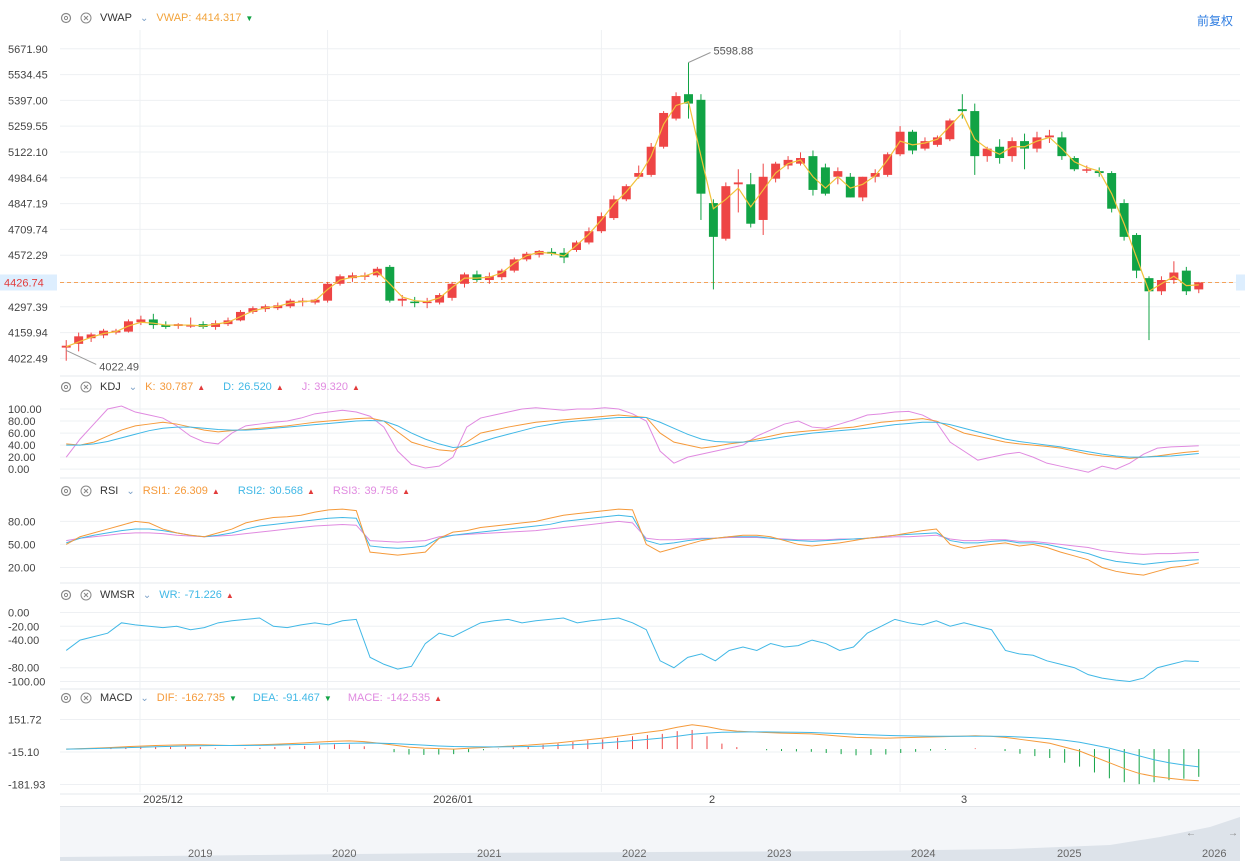  Describe the element at coordinates (1233, 833) in the screenshot. I see `chevron-right-icon: →` at that location.